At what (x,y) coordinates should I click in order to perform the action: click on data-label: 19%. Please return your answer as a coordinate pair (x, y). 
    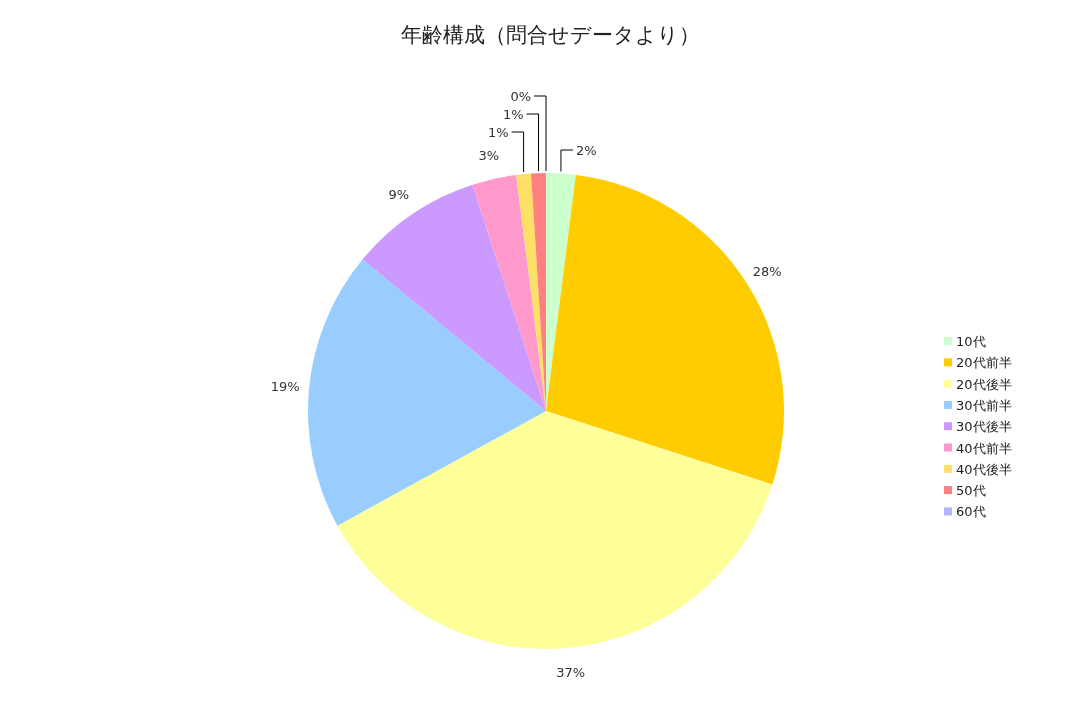
    Looking at the image, I should click on (285, 387).